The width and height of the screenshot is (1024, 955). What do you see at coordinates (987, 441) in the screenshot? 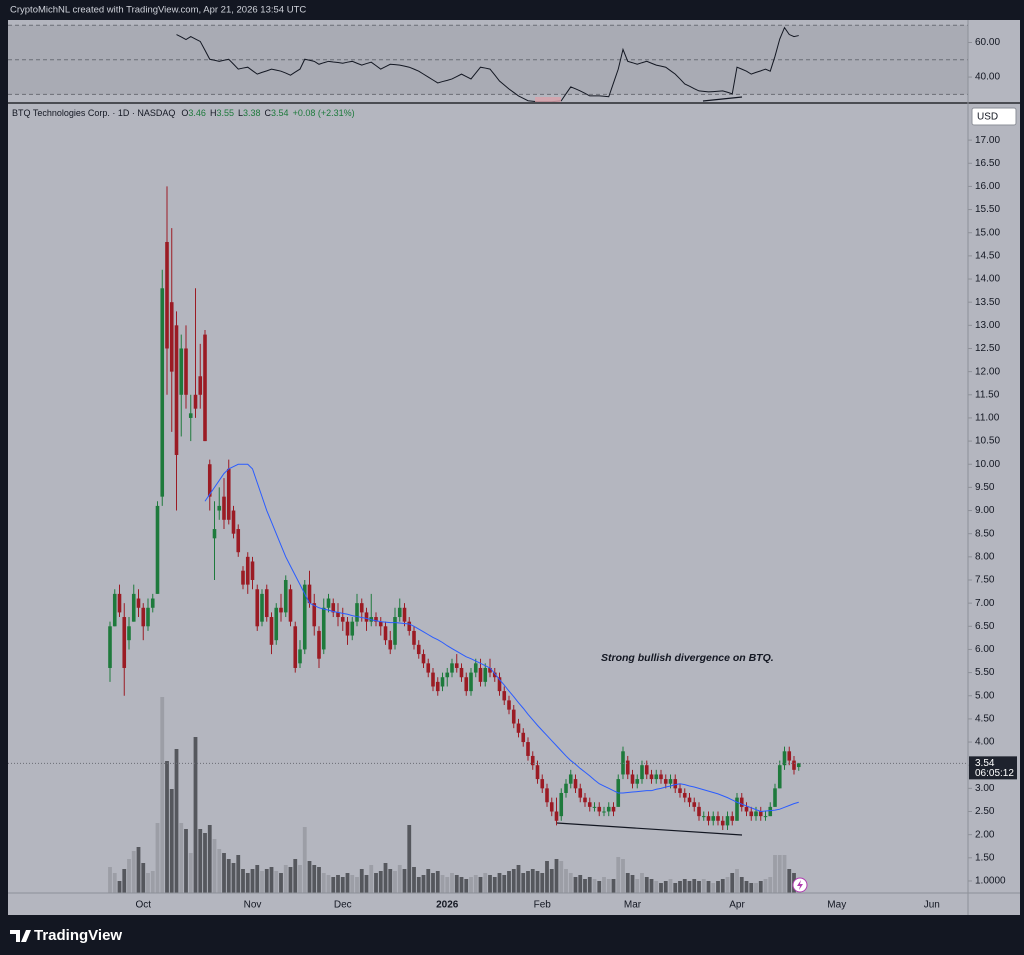
I see `y-tick-label: 10.50` at bounding box center [987, 441].